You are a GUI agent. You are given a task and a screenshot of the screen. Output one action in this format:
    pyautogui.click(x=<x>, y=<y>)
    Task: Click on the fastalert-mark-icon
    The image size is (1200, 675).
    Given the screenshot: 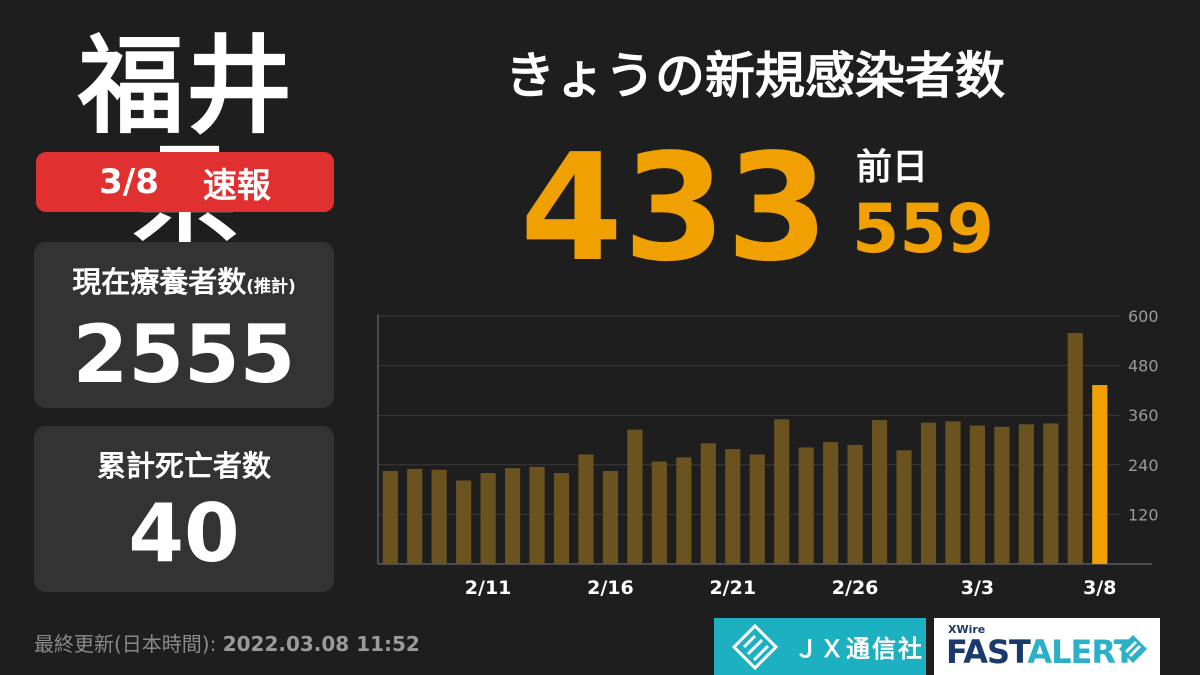 What is the action you would take?
    pyautogui.click(x=1133, y=649)
    